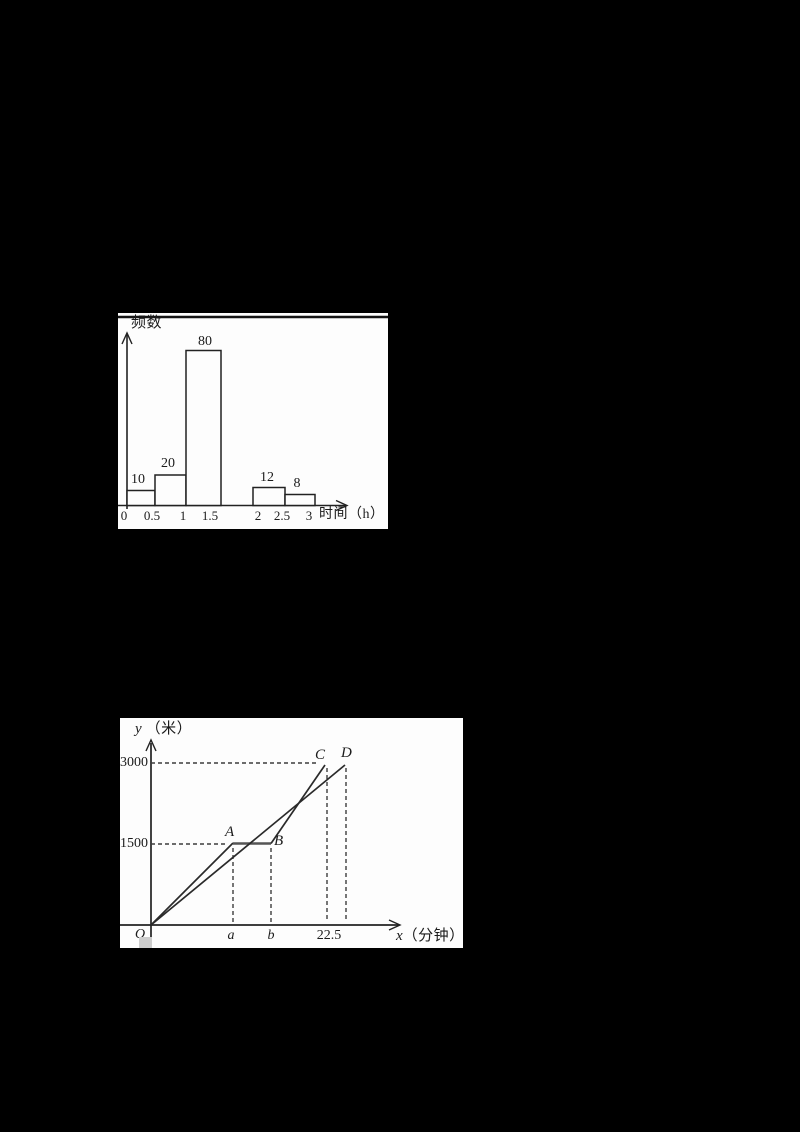 The height and width of the screenshot is (1132, 800). I want to click on point-label-D: D, so click(346, 753).